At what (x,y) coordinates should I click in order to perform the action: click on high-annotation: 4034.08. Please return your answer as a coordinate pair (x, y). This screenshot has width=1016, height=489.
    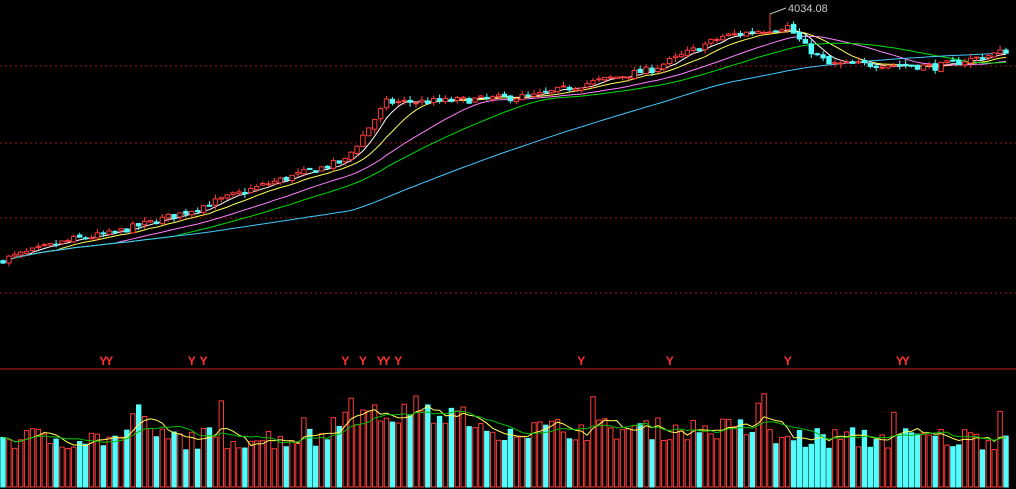
    Looking at the image, I should click on (798, 9).